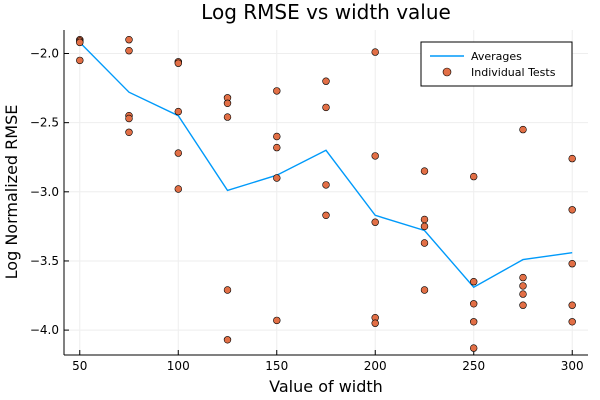 This screenshot has height=400, width=600. What do you see at coordinates (326, 386) in the screenshot?
I see `x-axis-label: Value of width` at bounding box center [326, 386].